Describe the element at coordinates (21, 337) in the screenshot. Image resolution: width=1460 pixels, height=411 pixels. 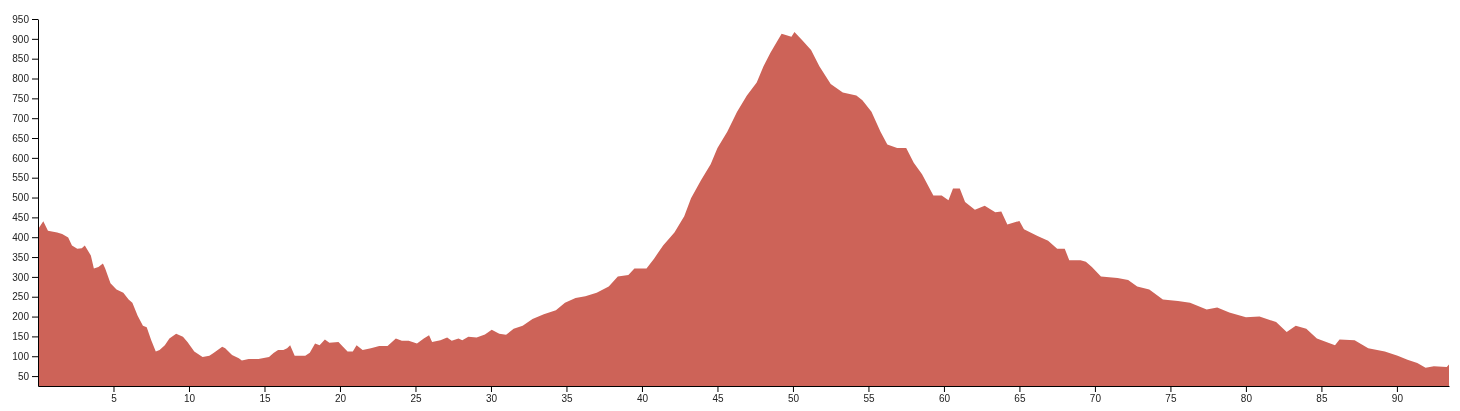
I see `y-tick-label: 150` at that location.